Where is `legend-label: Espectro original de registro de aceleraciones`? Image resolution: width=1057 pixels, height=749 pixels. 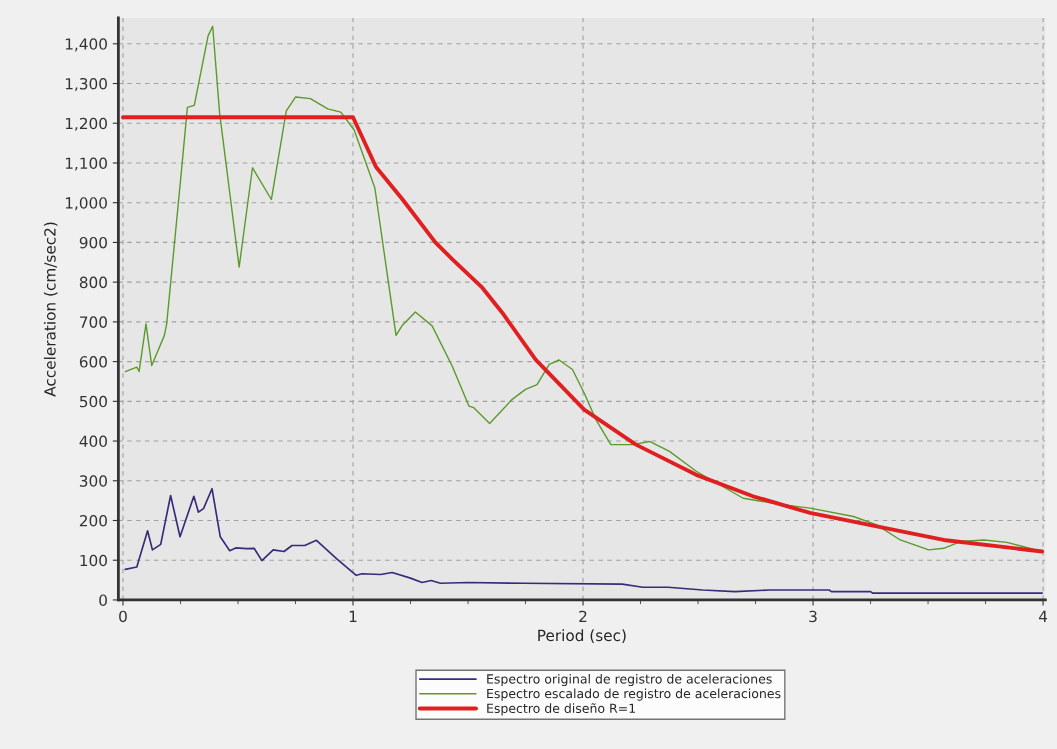 legend-label: Espectro original de registro de aceleraciones is located at coordinates (629, 680).